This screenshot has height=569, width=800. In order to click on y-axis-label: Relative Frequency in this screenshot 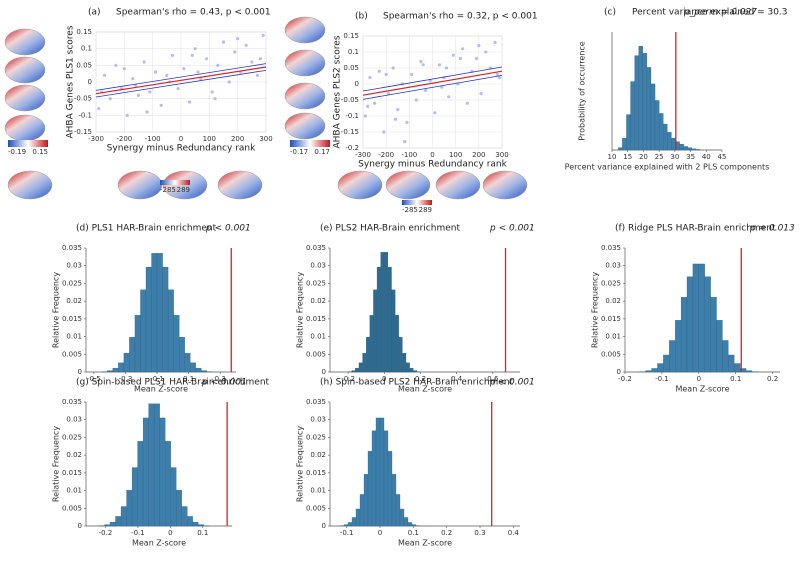, I will do `click(595, 310)`.